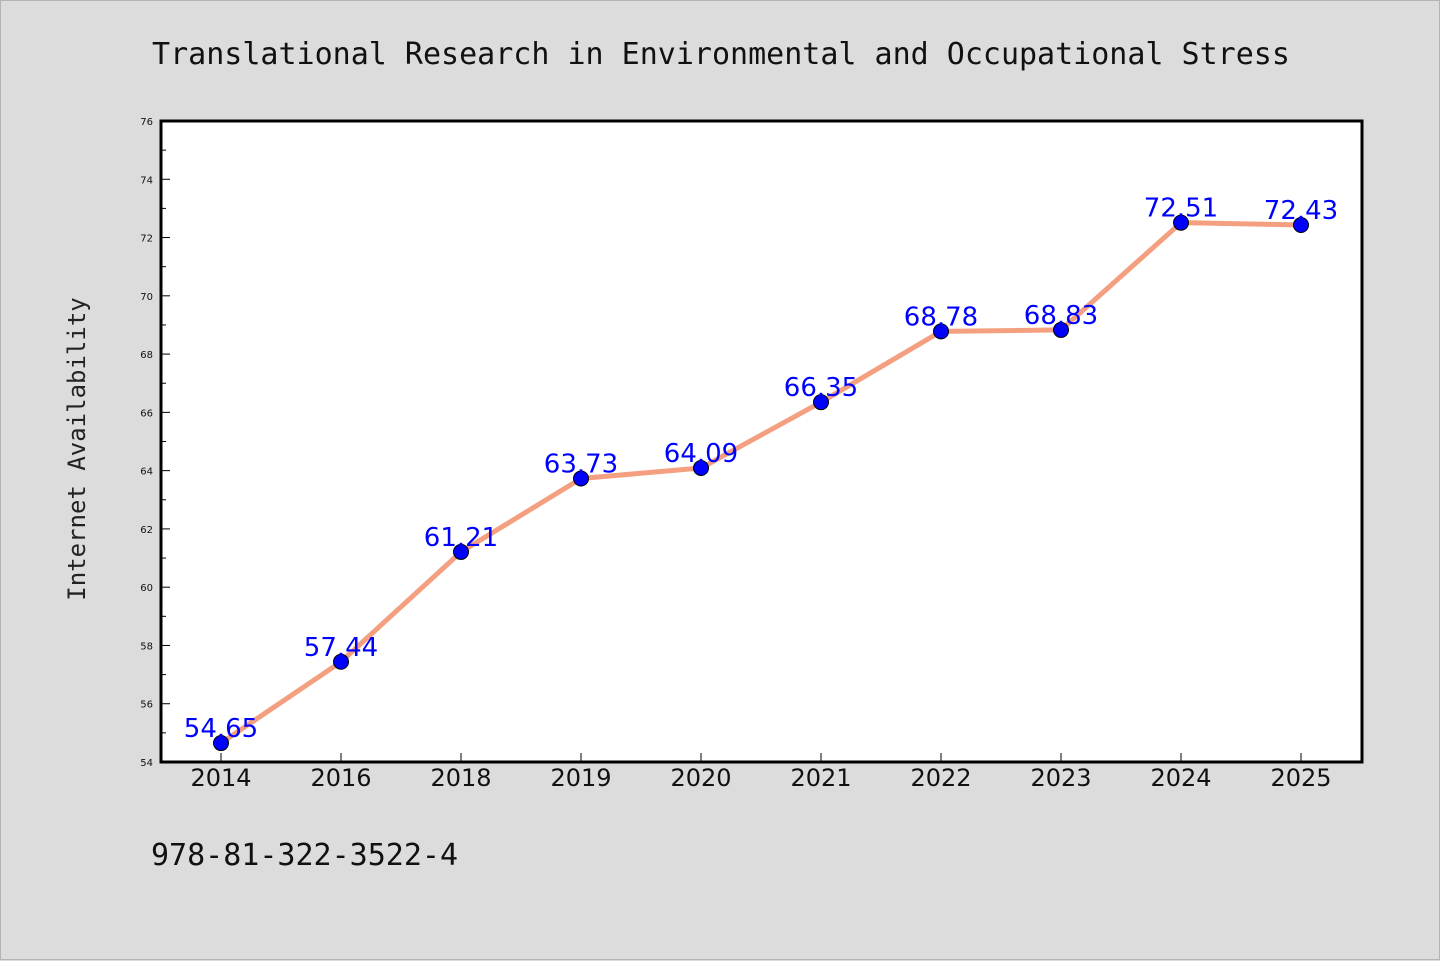 Image resolution: width=1440 pixels, height=961 pixels. I want to click on data-label: 54.65, so click(221, 729).